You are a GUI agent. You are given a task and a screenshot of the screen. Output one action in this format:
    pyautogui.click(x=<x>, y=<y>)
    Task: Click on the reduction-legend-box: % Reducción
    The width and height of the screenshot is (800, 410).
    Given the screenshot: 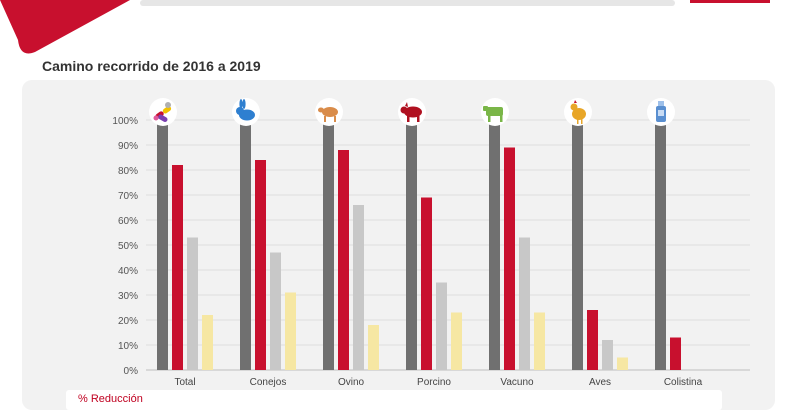 What is the action you would take?
    pyautogui.click(x=394, y=400)
    